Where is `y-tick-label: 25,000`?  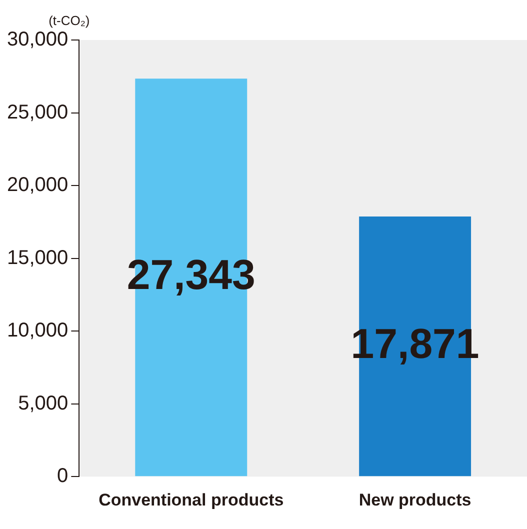 y-tick-label: 25,000 is located at coordinates (37, 112).